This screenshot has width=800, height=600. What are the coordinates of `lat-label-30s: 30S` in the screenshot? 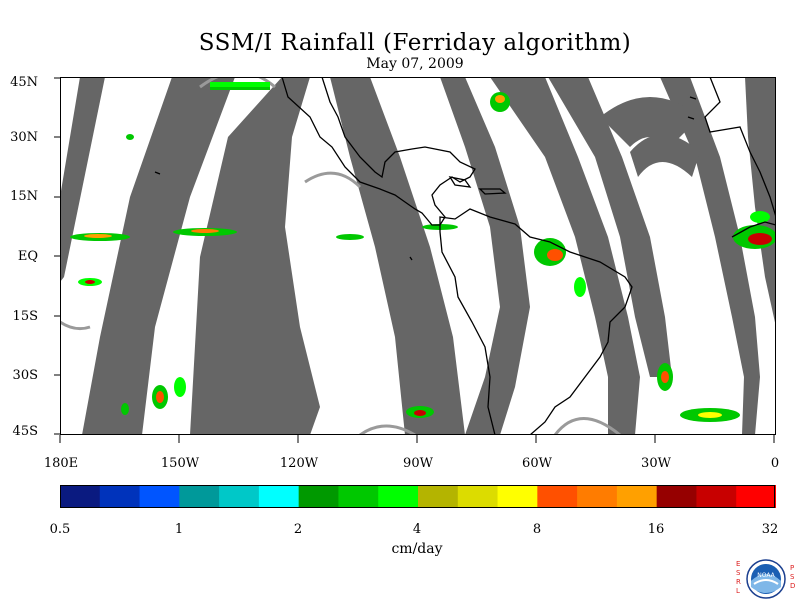 It's located at (25, 375).